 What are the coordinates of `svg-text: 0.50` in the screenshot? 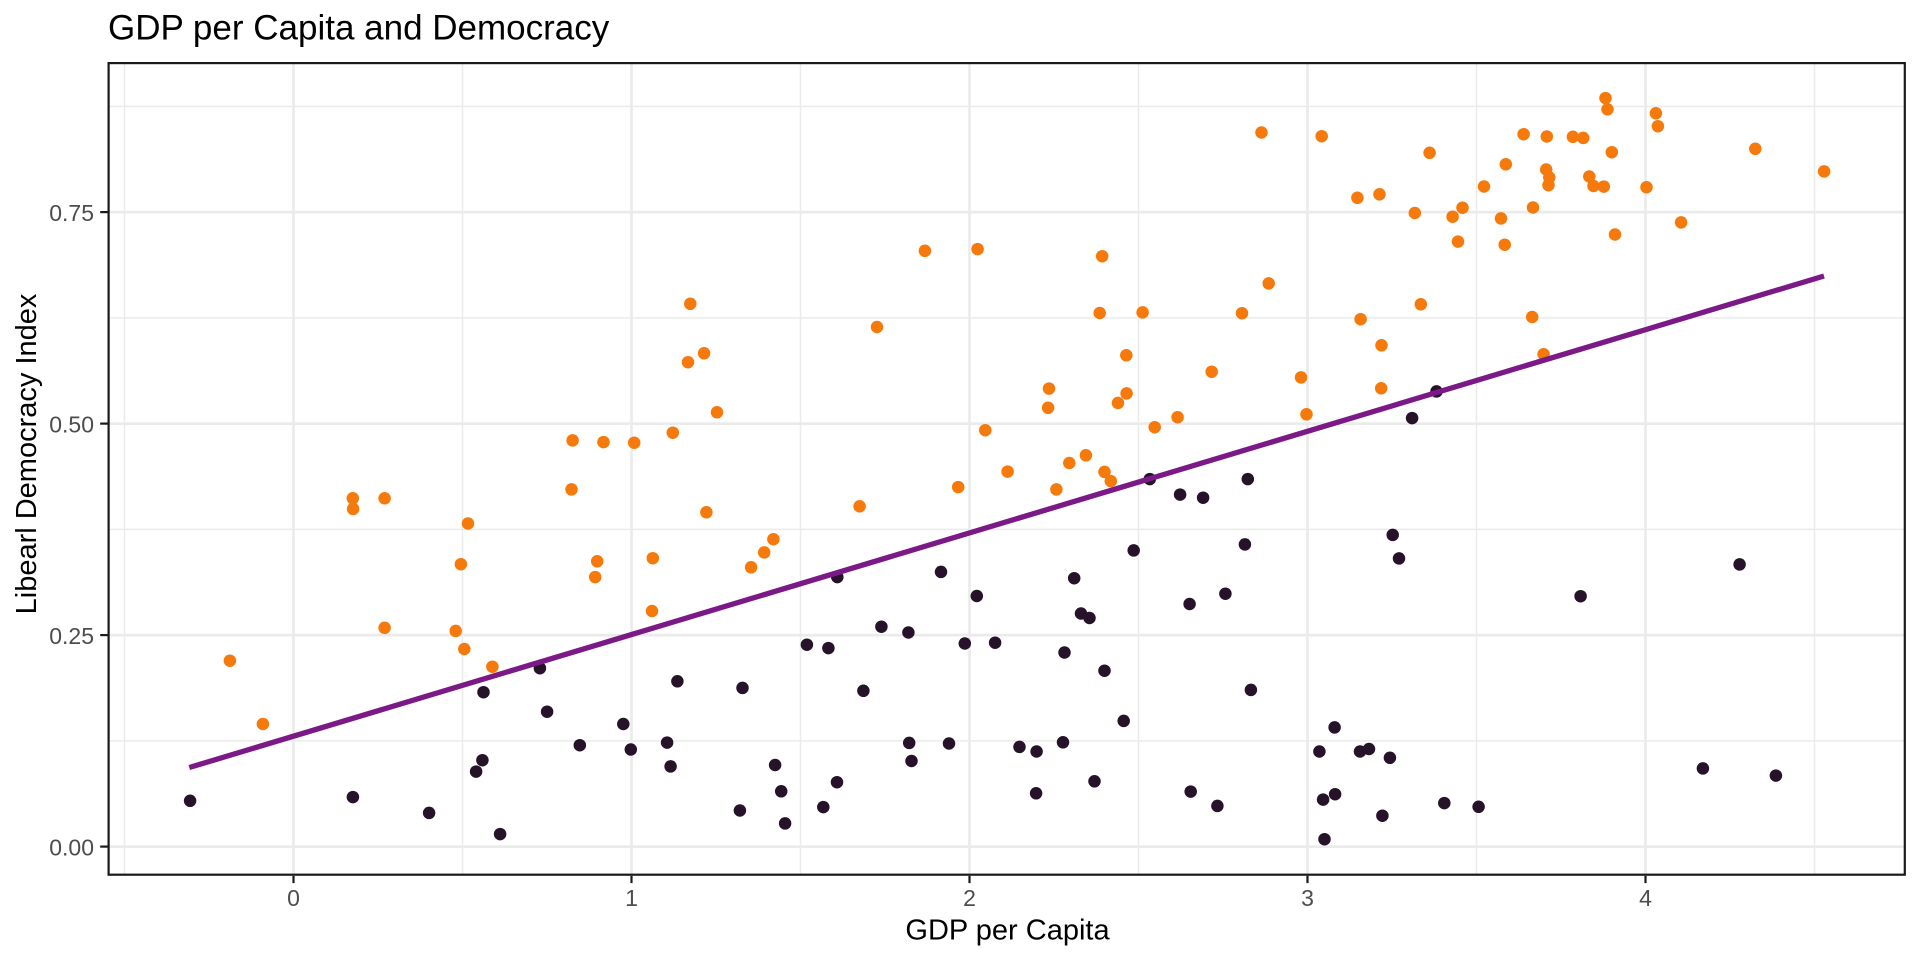 It's located at (71, 425).